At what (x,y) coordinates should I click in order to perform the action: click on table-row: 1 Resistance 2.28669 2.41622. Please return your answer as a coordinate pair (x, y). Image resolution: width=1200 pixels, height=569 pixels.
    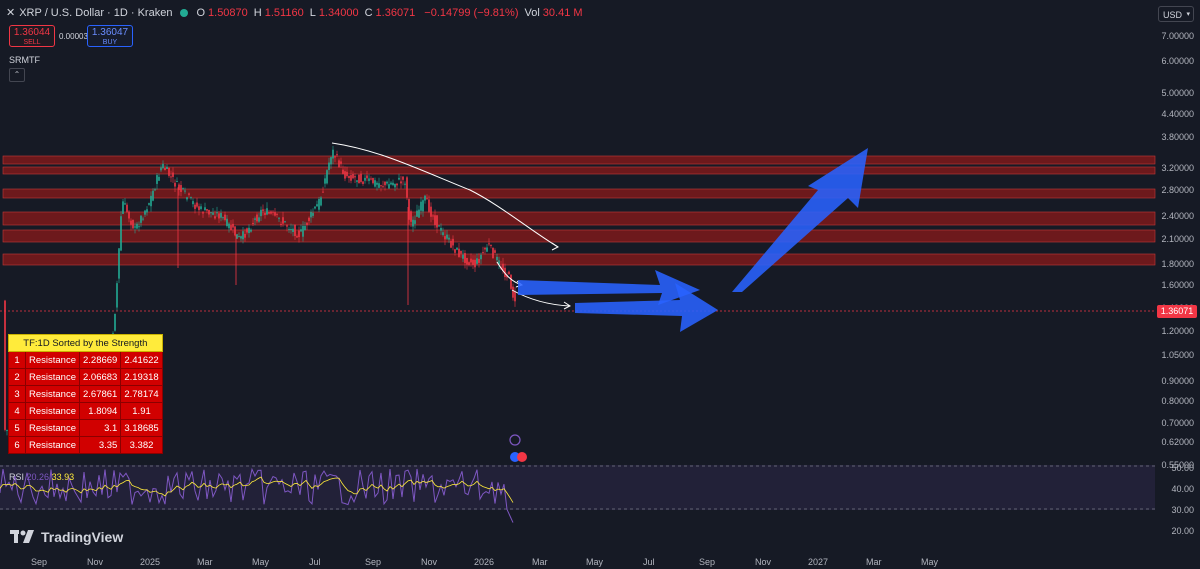
    Looking at the image, I should click on (85, 360).